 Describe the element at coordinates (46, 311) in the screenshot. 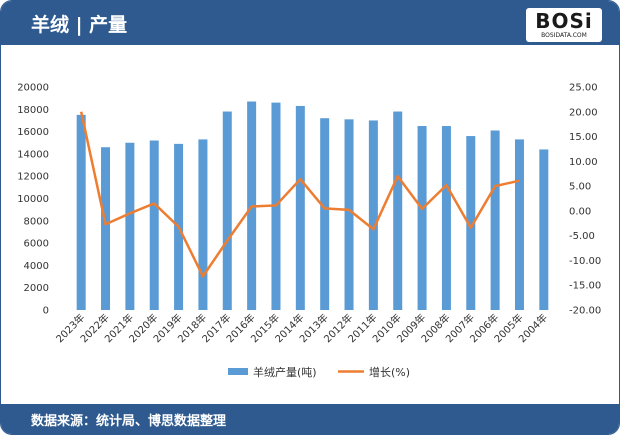

I see `left-tick-label: 0` at that location.